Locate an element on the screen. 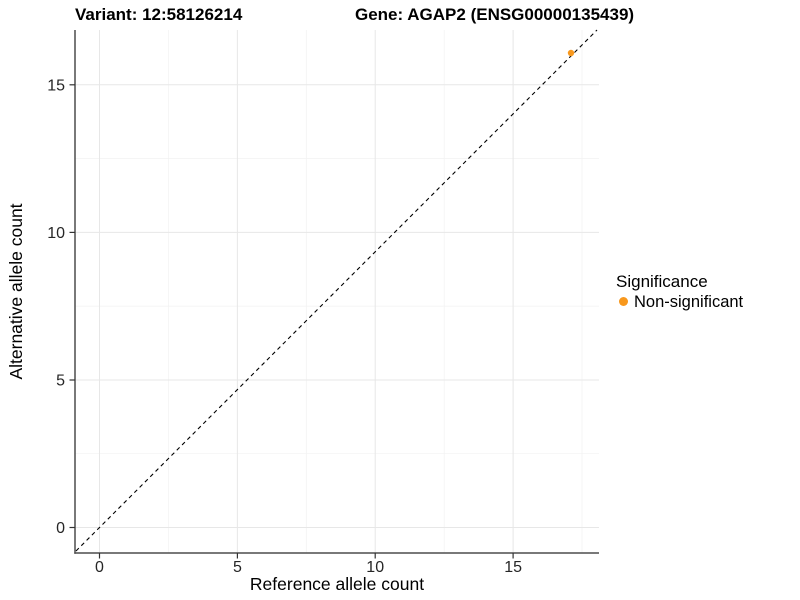  y-tick-label-15: 15 is located at coordinates (56, 85).